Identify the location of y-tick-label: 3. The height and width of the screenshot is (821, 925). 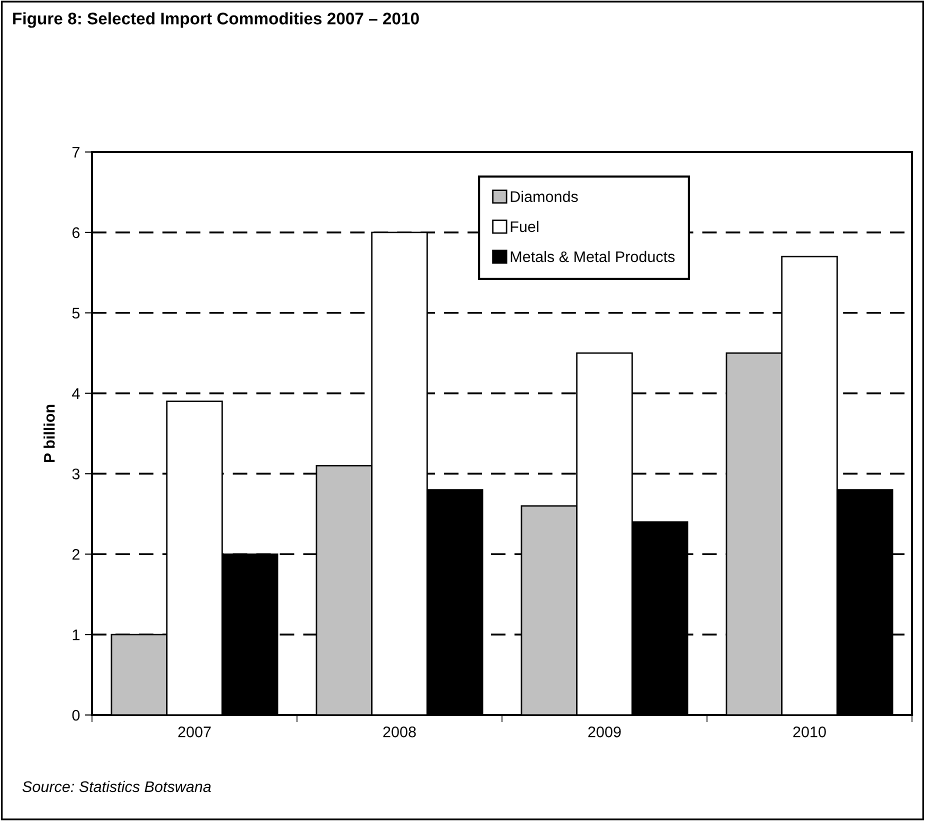
(76, 474).